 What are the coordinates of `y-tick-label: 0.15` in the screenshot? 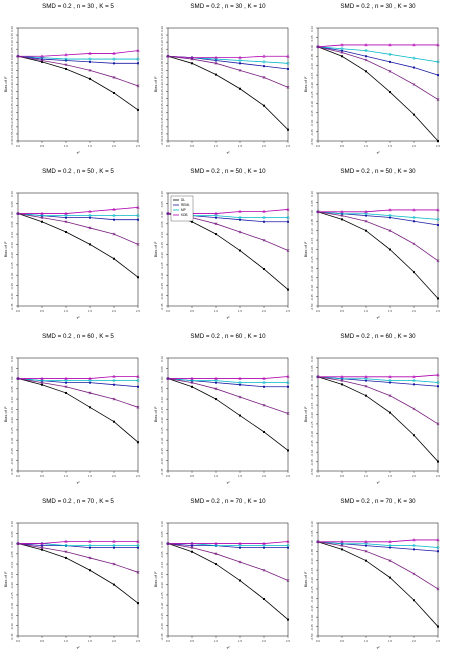 It's located at (162, 36).